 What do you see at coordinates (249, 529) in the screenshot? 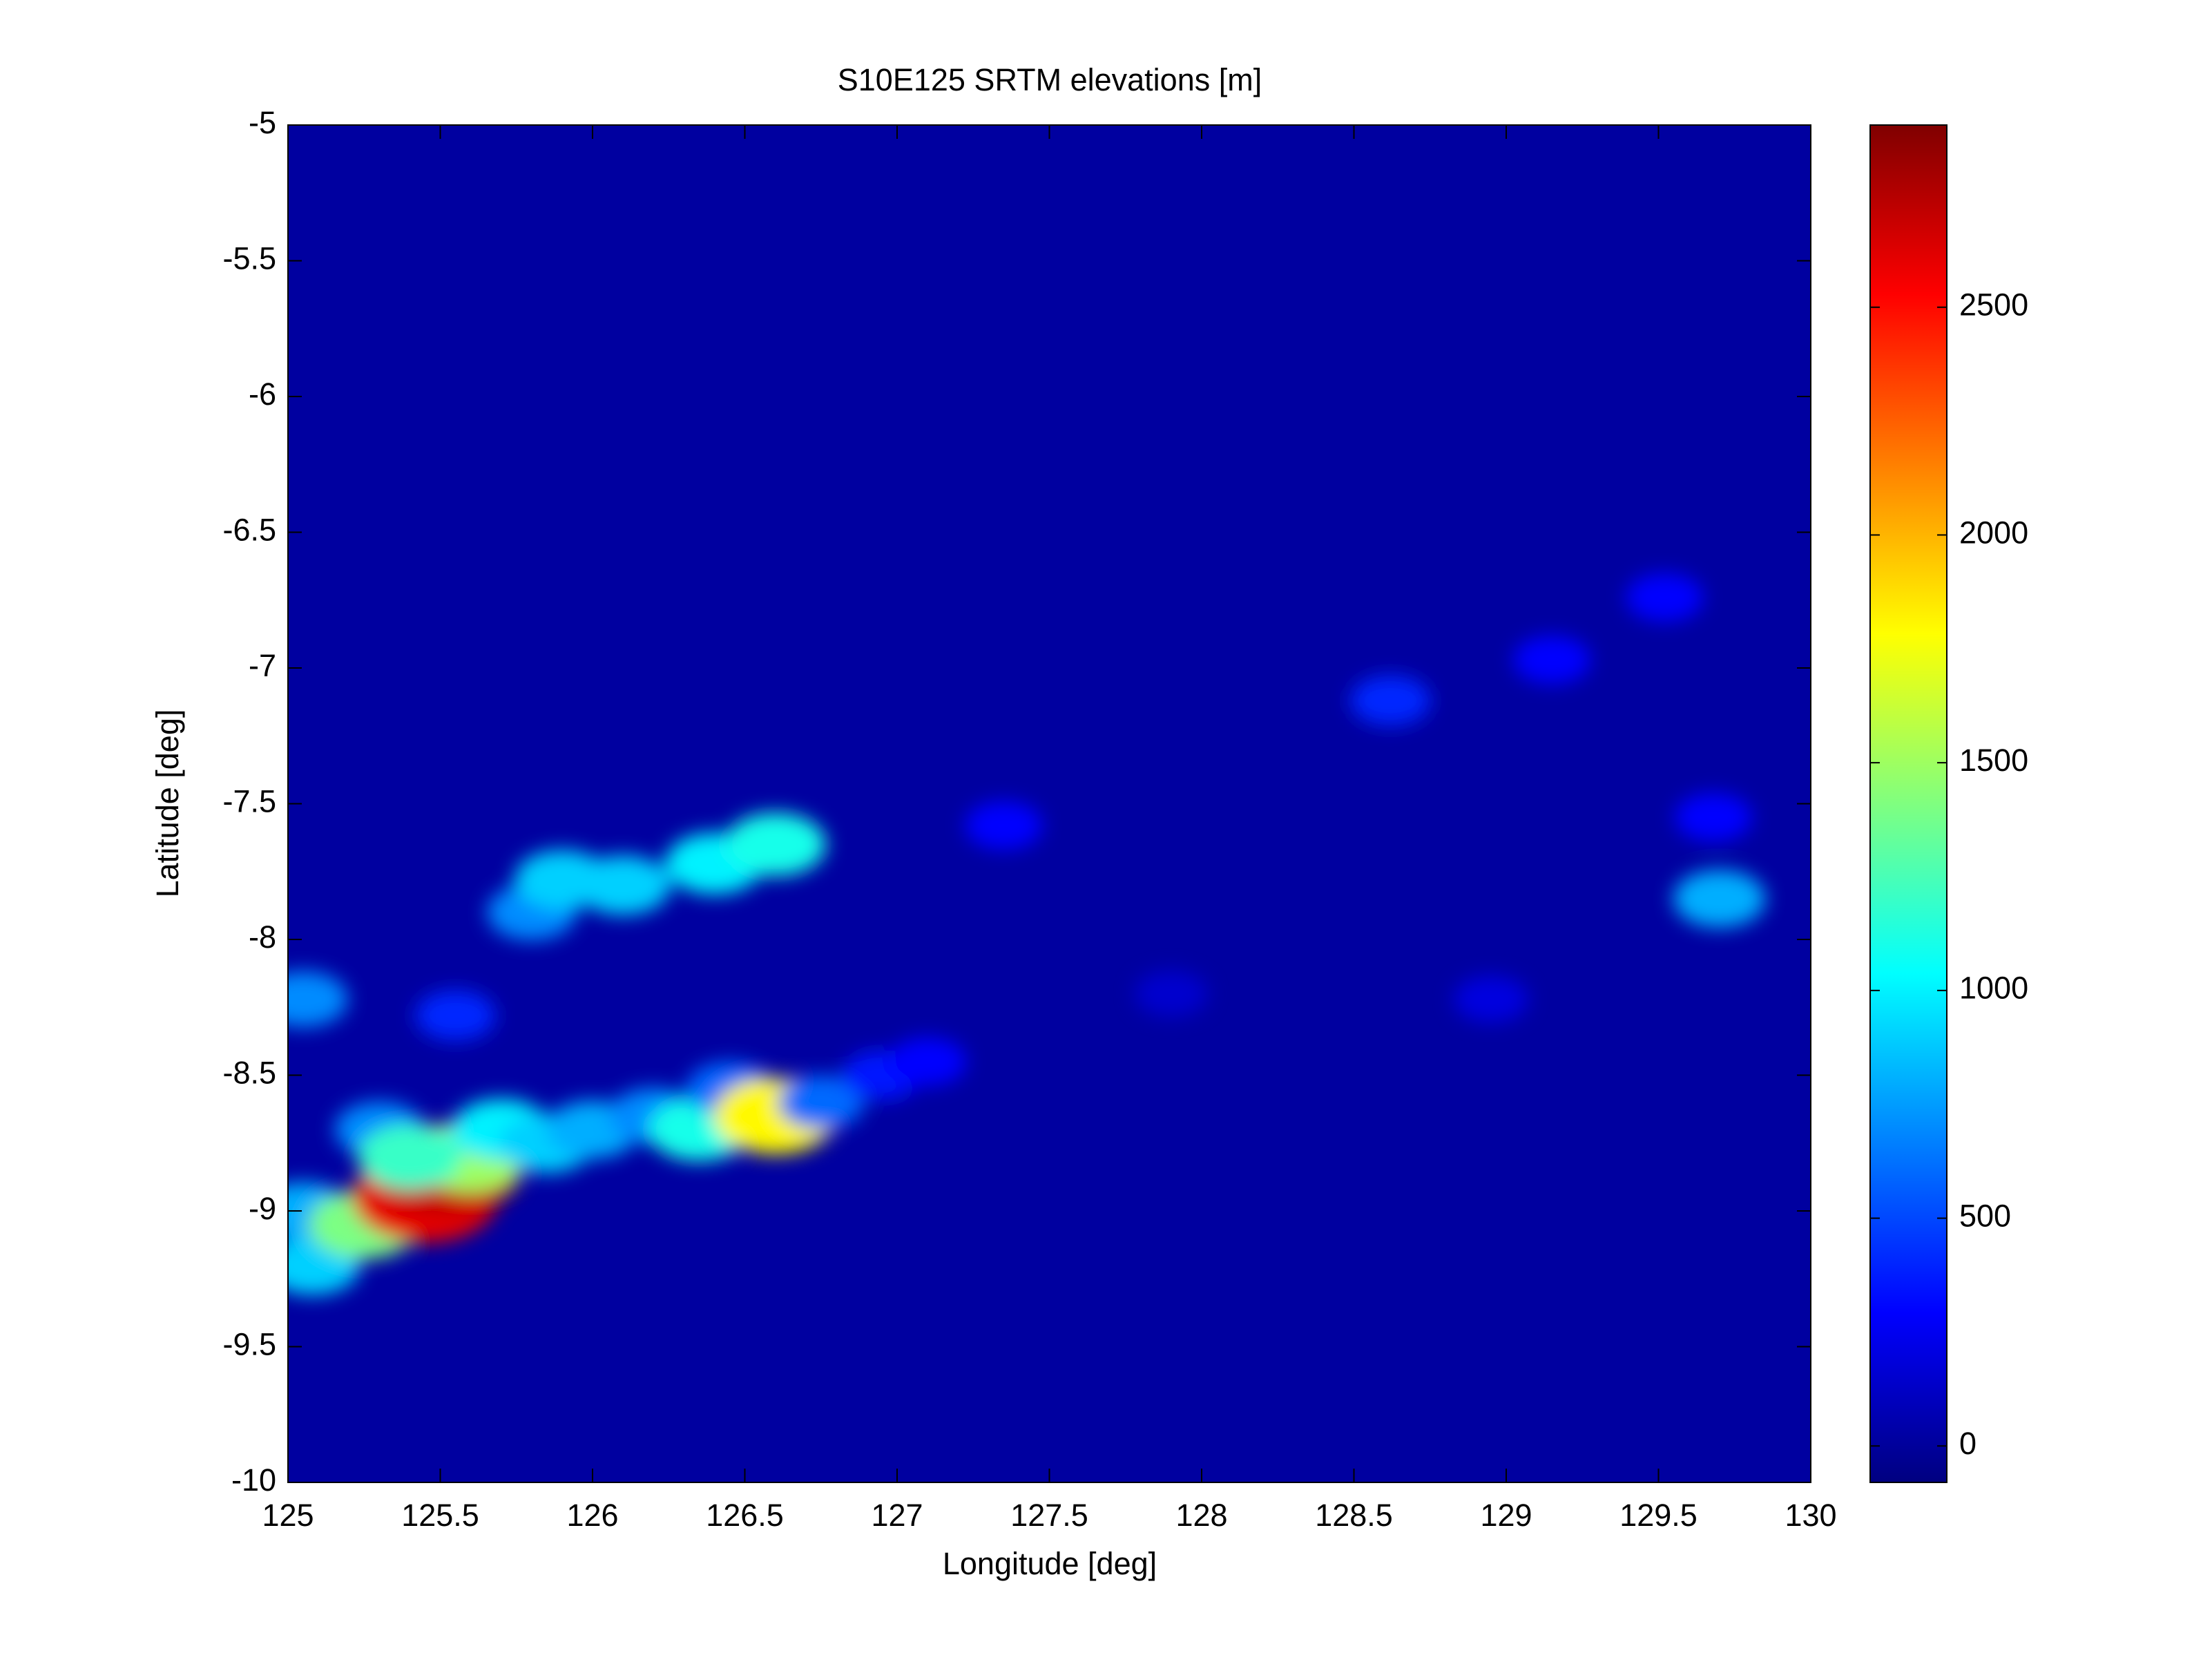
I see `y-tick-label: -6.5` at bounding box center [249, 529].